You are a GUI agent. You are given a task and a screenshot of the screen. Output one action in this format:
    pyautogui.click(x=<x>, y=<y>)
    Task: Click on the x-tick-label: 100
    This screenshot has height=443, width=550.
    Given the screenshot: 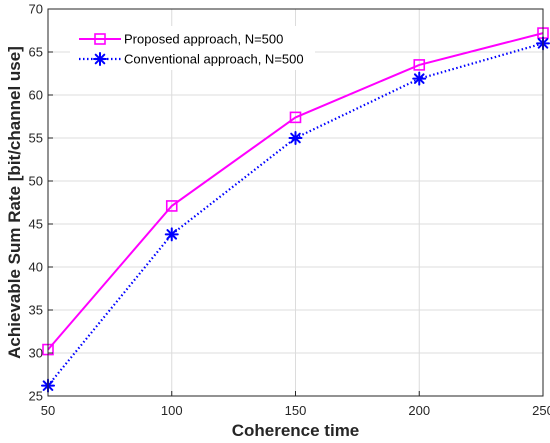 What is the action you would take?
    pyautogui.click(x=172, y=410)
    